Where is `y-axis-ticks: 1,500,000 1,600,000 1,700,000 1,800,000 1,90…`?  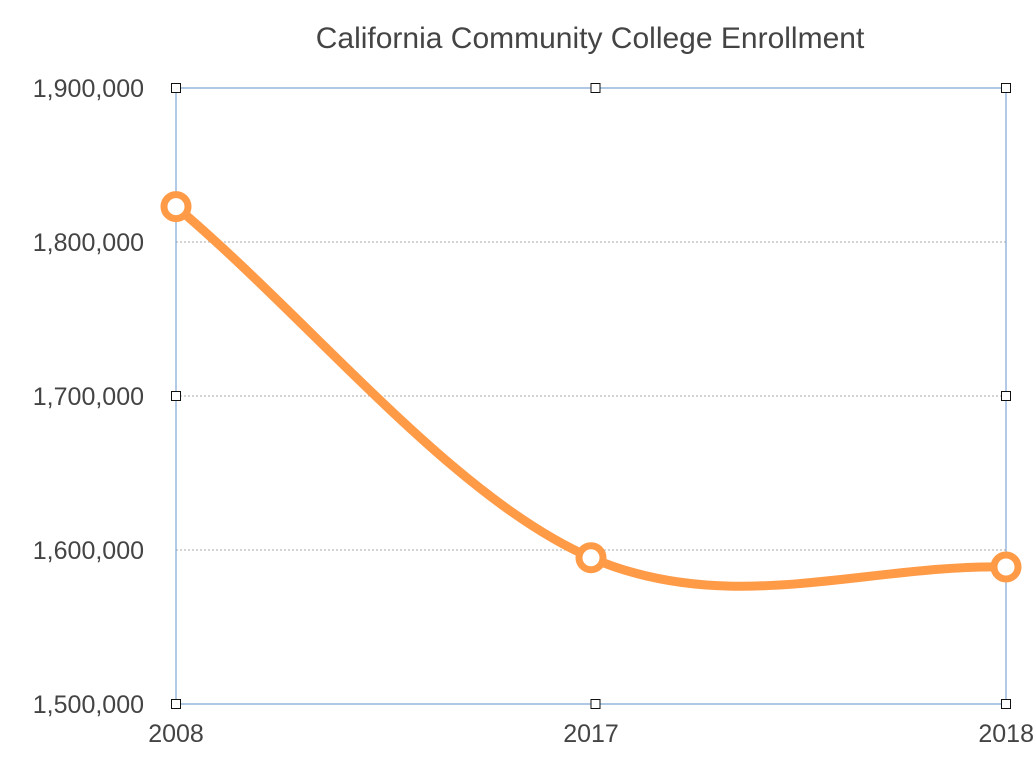
y-axis-ticks: 1,500,000 1,600,000 1,700,000 1,800,000 1,90… is located at coordinates (88, 397).